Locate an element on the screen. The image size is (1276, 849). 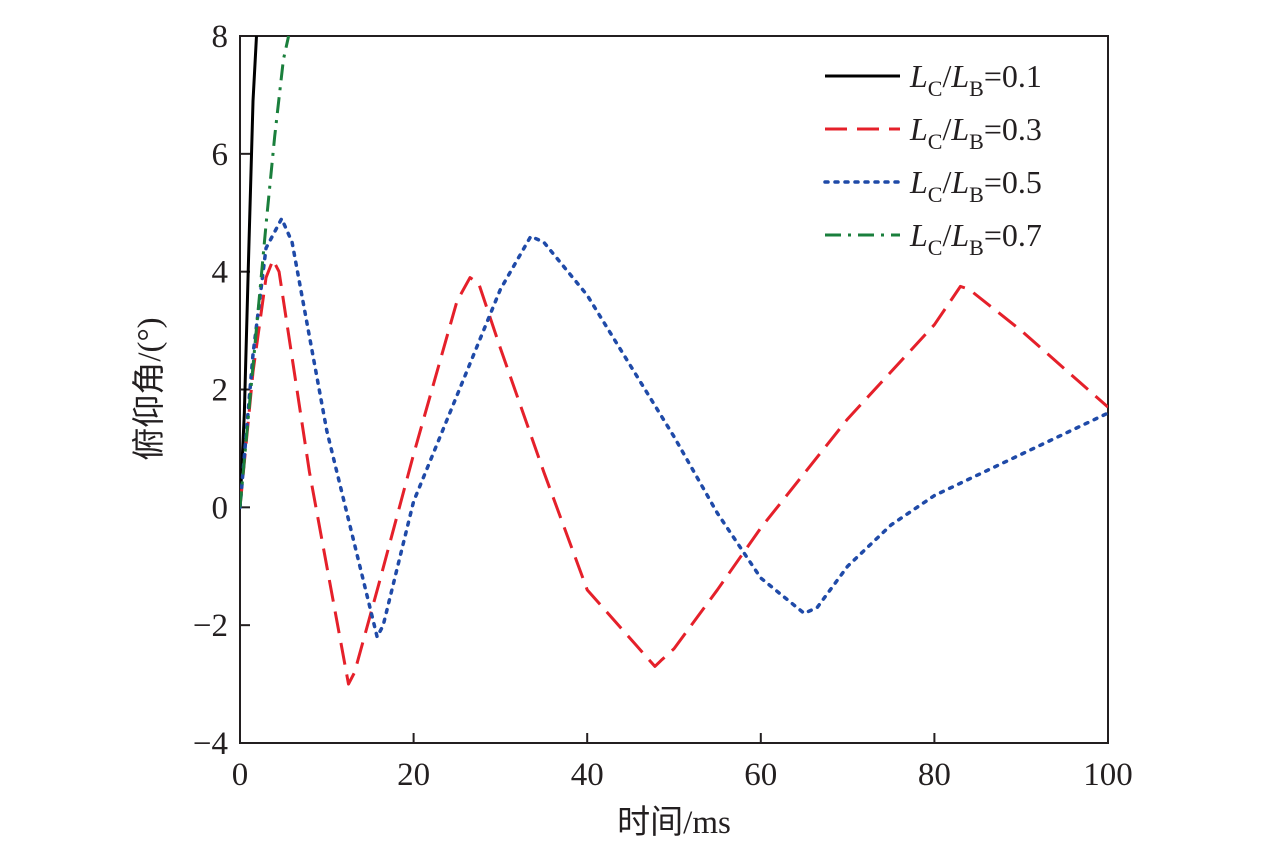
x-tick-label: 60 is located at coordinates (760, 775).